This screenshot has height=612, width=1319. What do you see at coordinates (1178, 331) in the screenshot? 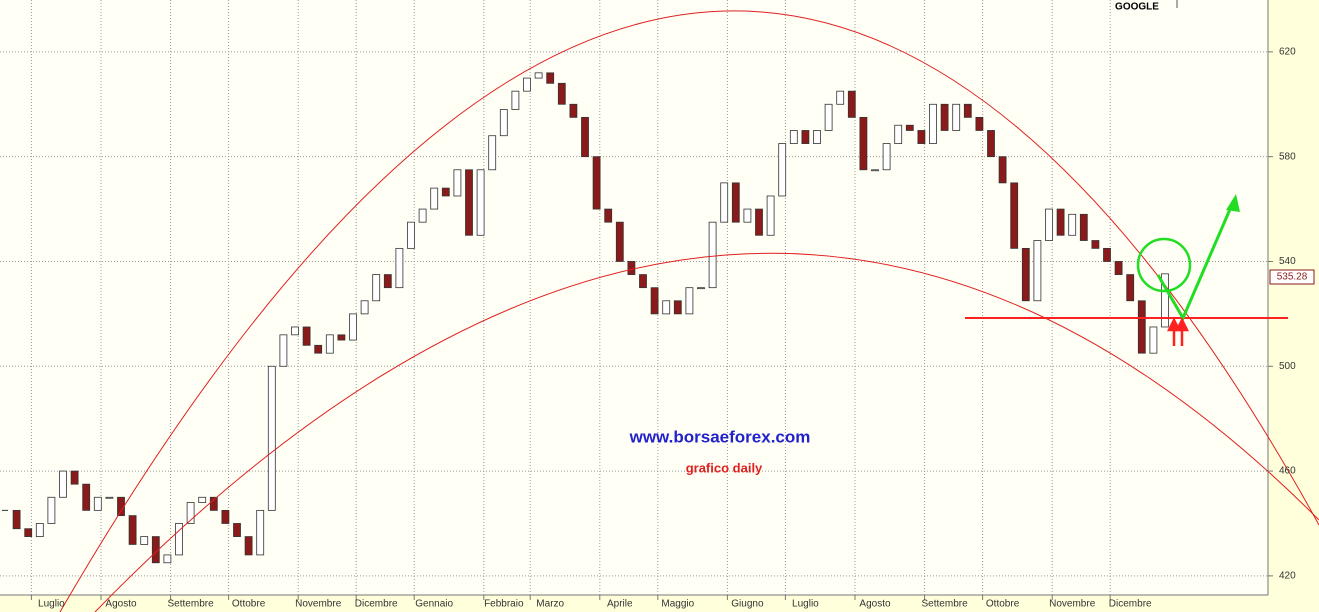
I see `red-arrows` at bounding box center [1178, 331].